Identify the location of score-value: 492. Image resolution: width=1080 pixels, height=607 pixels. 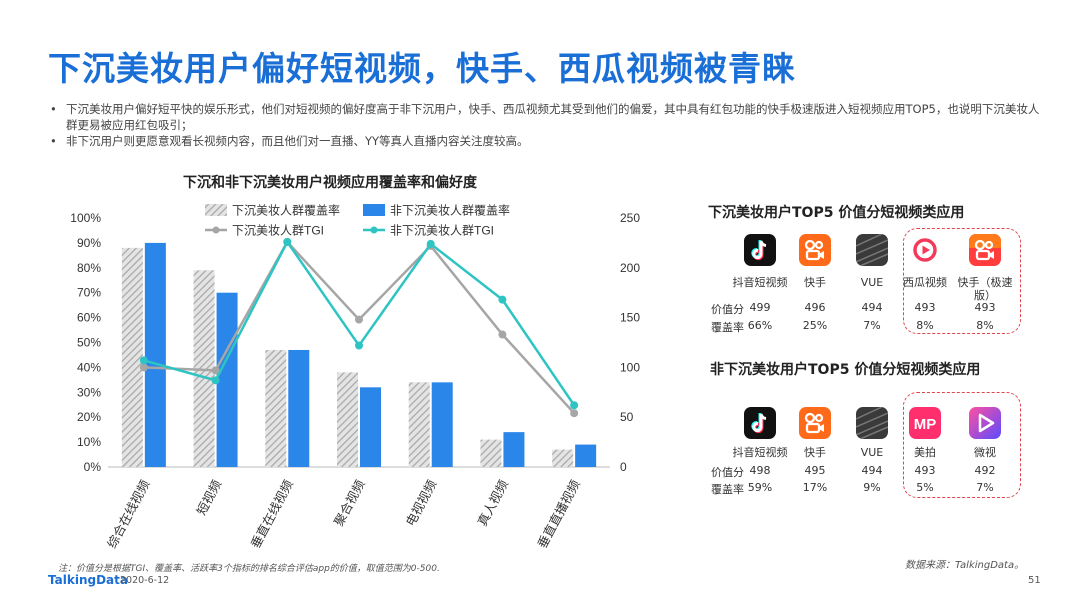
(985, 470).